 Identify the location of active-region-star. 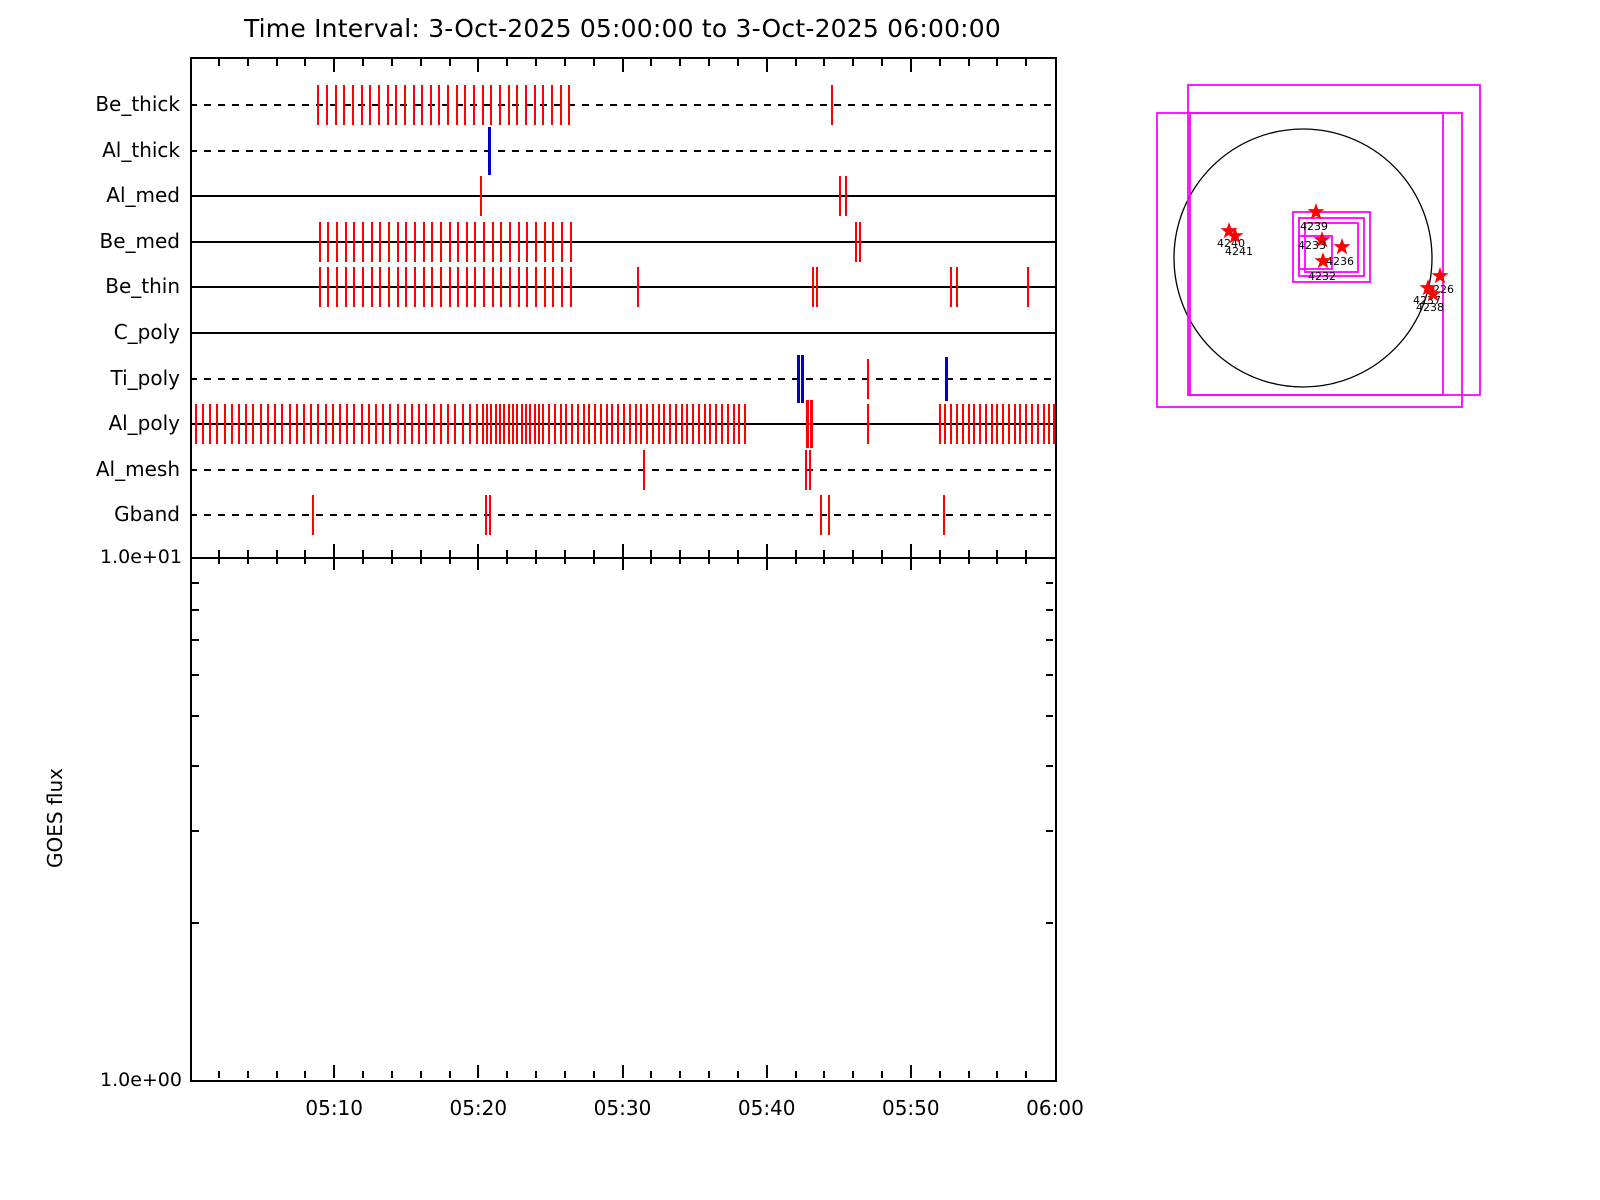
(1235, 235).